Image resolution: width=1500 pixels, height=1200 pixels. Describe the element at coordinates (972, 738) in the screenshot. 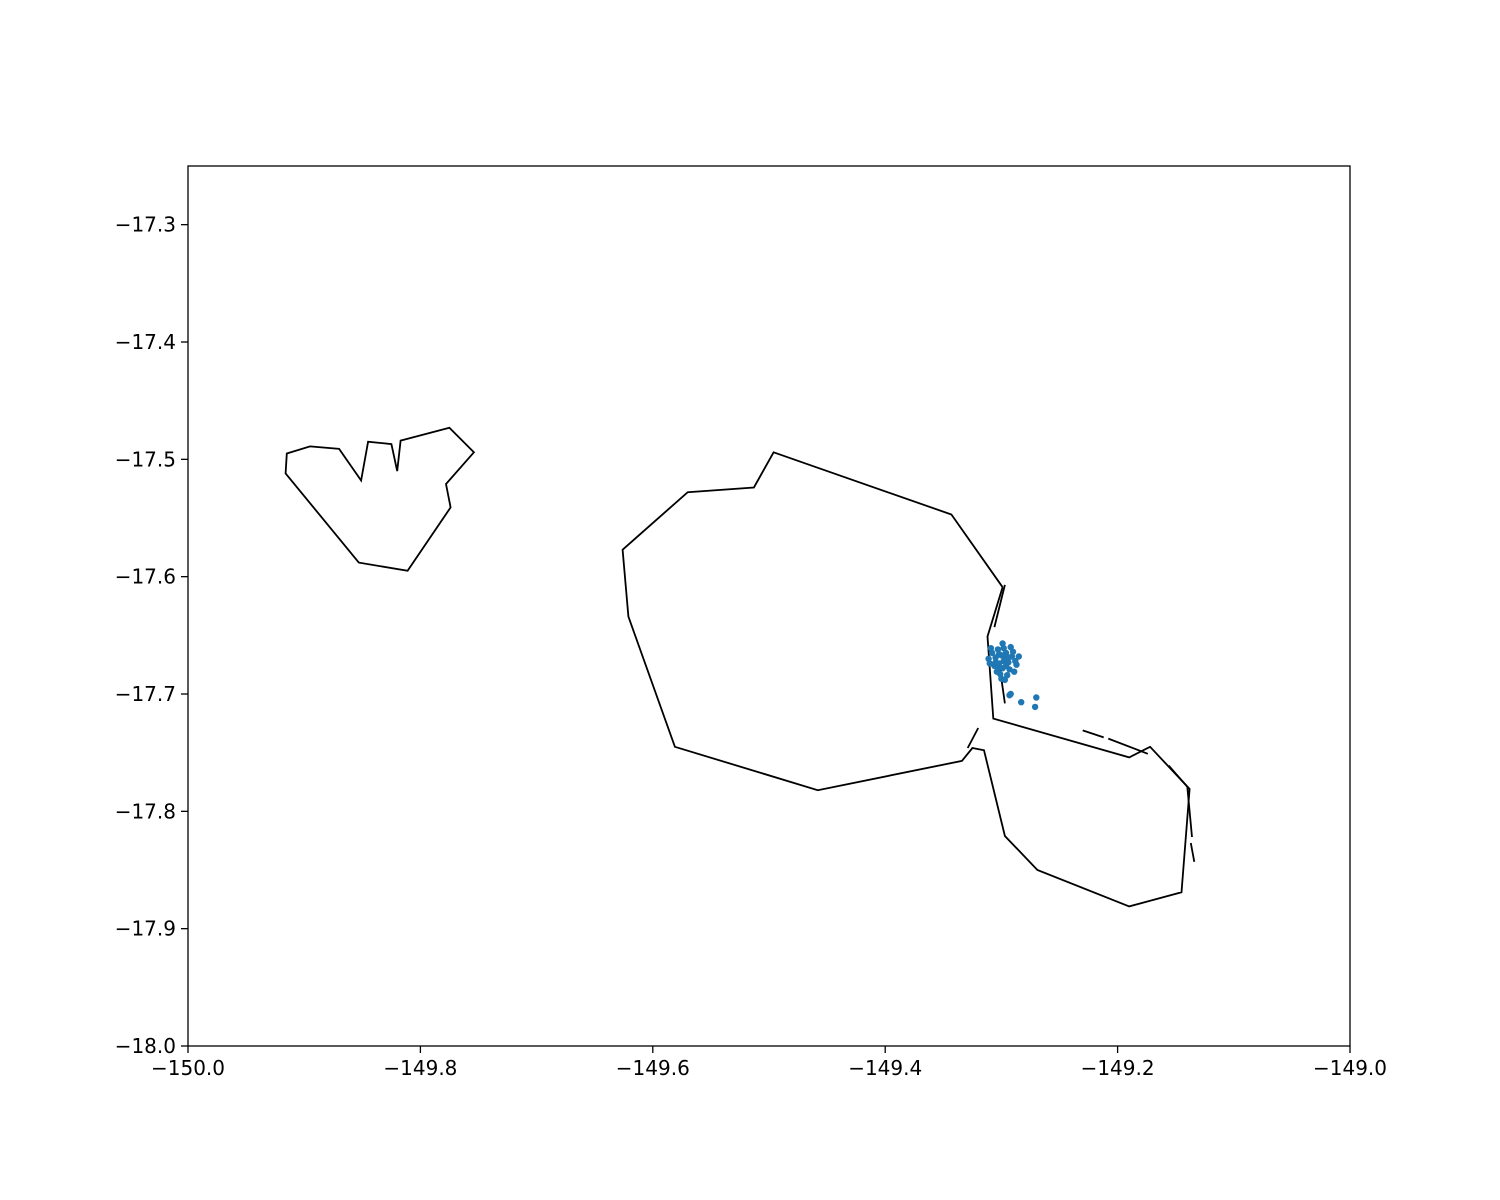

I see `coastline-isthmus-fragment` at that location.